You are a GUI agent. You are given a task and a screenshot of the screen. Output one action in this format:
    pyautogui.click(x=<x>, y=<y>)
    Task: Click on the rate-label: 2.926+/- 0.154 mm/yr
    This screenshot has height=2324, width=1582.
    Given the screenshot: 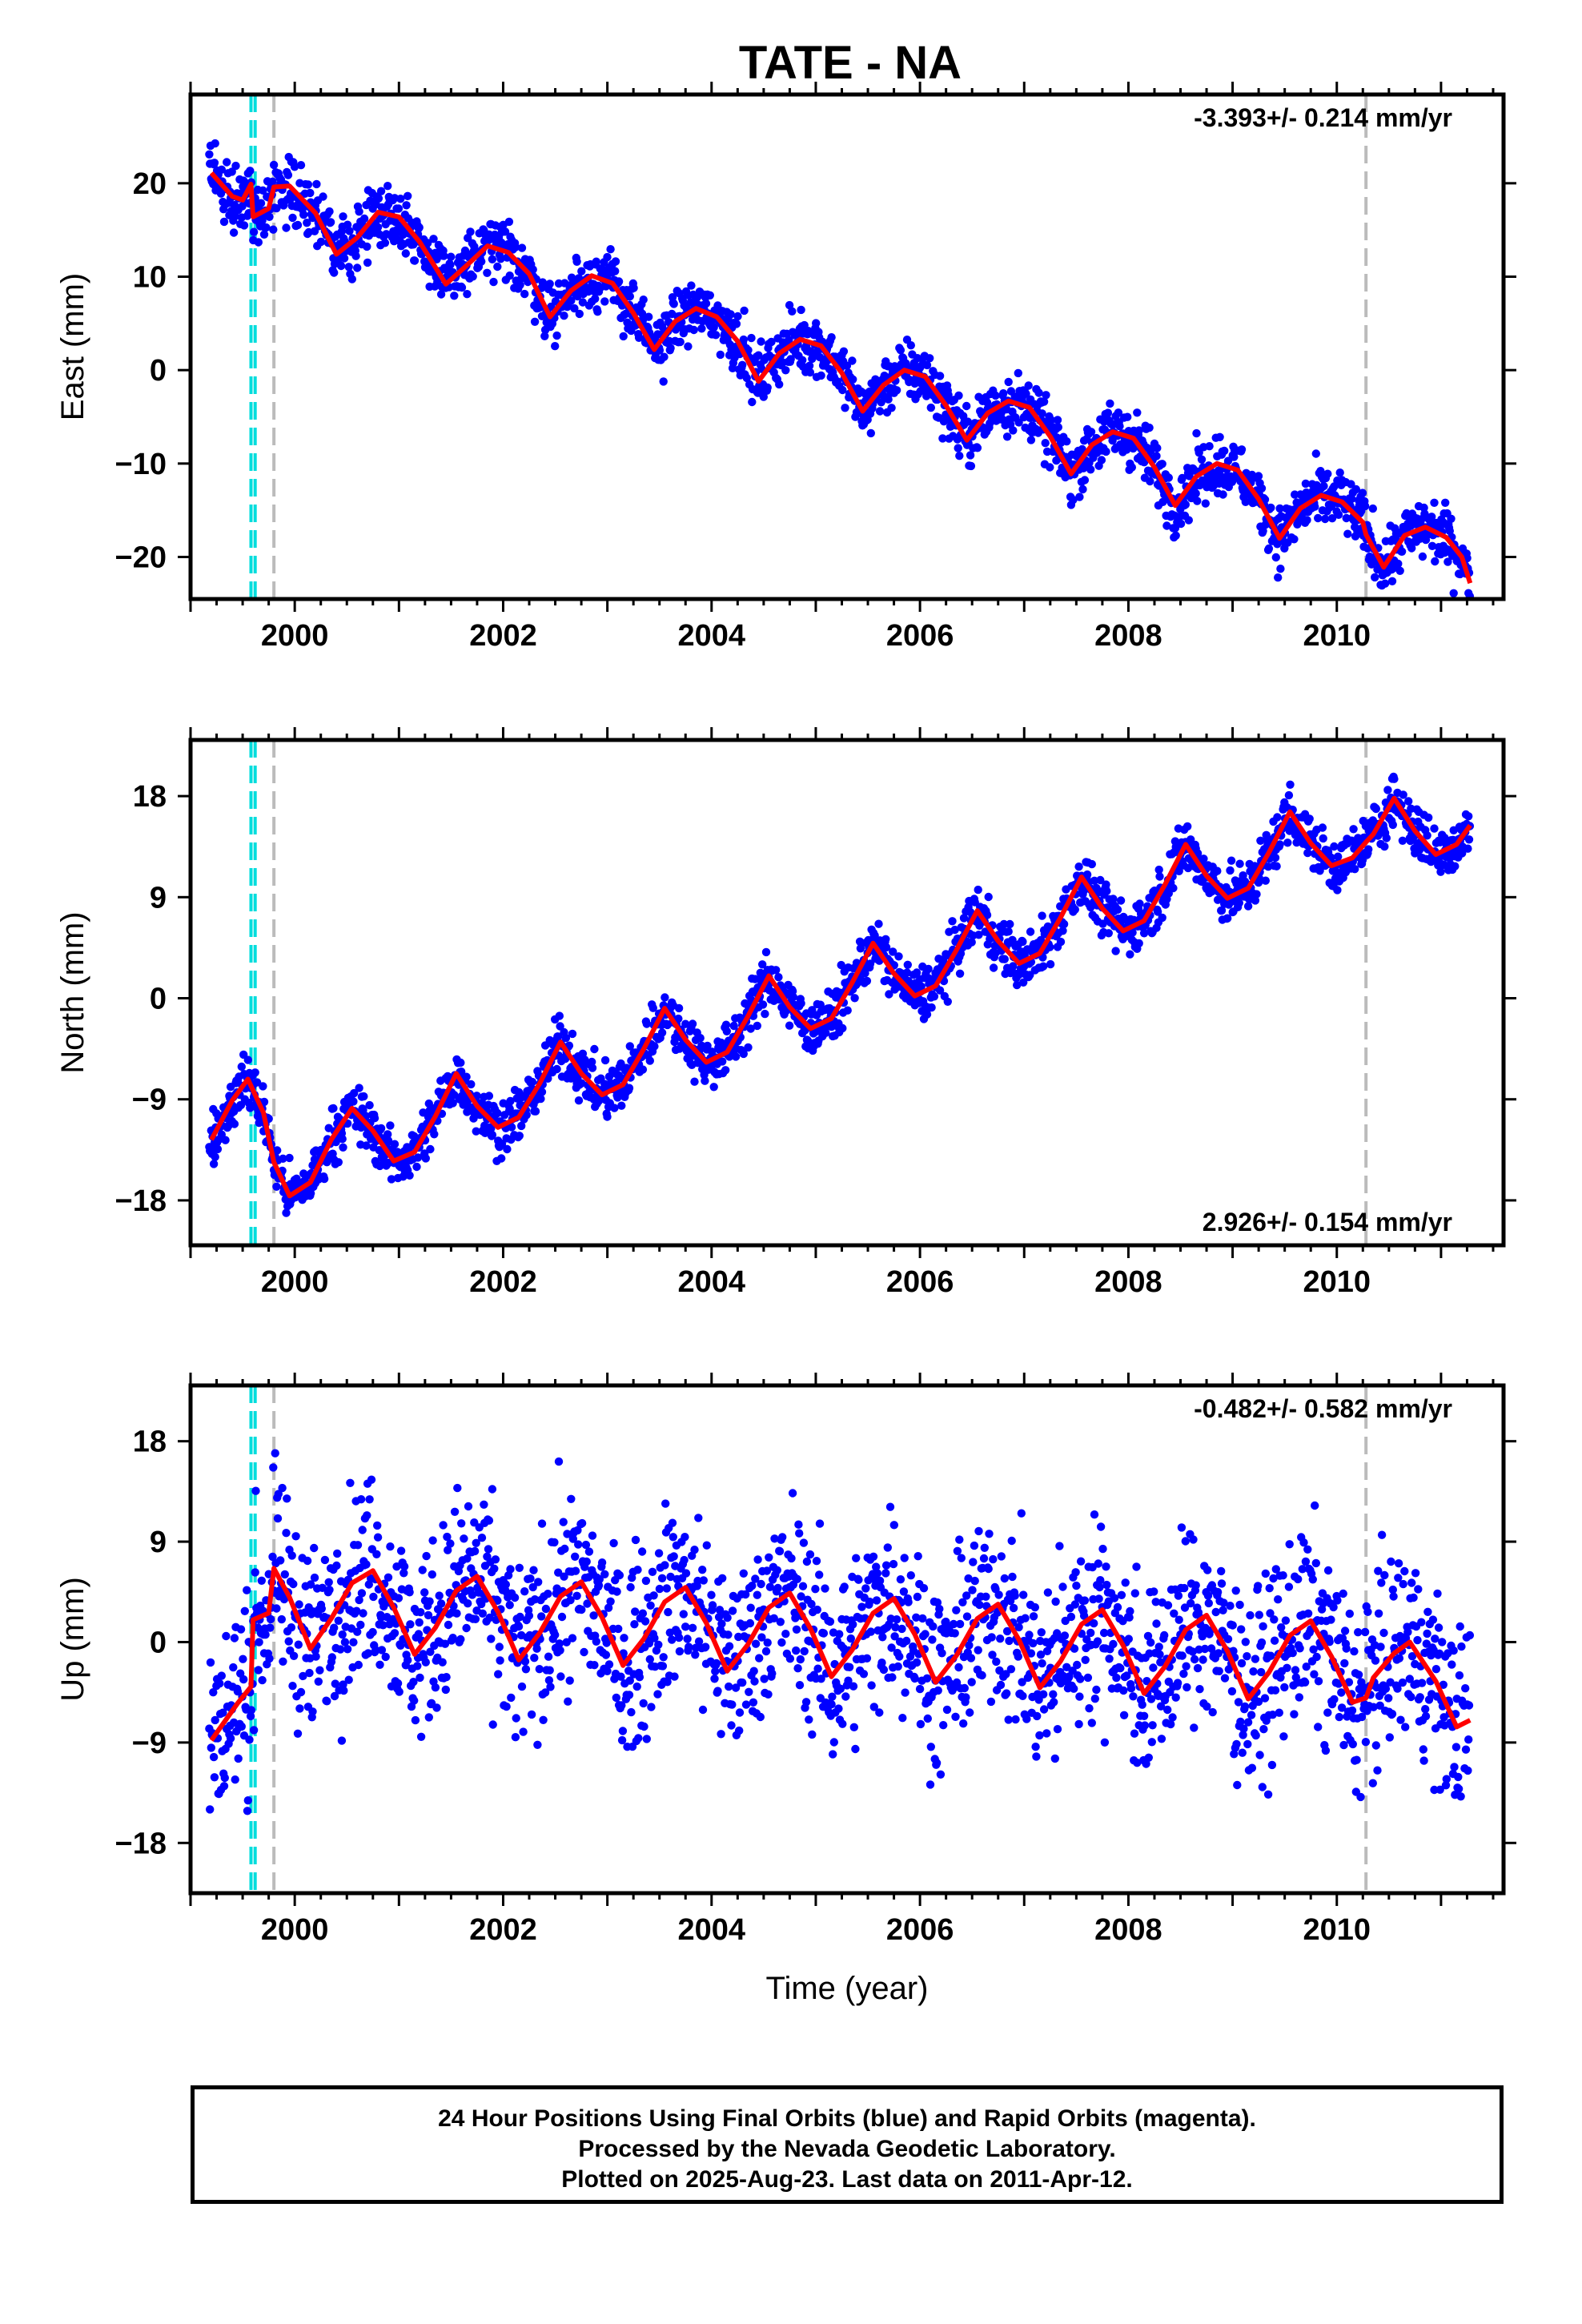 What is the action you would take?
    pyautogui.click(x=1328, y=1222)
    